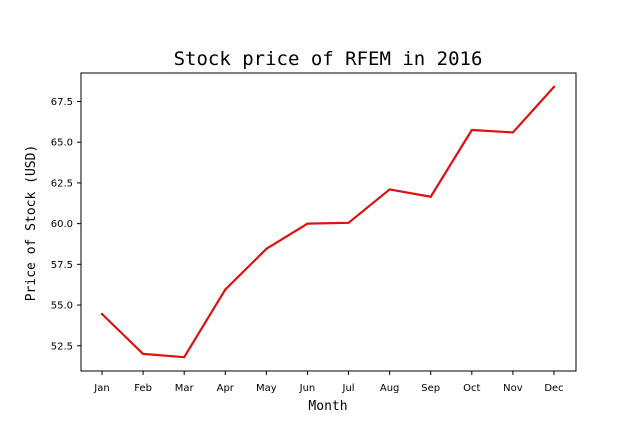  Describe the element at coordinates (62, 265) in the screenshot. I see `y-tick-label: 57.5` at that location.